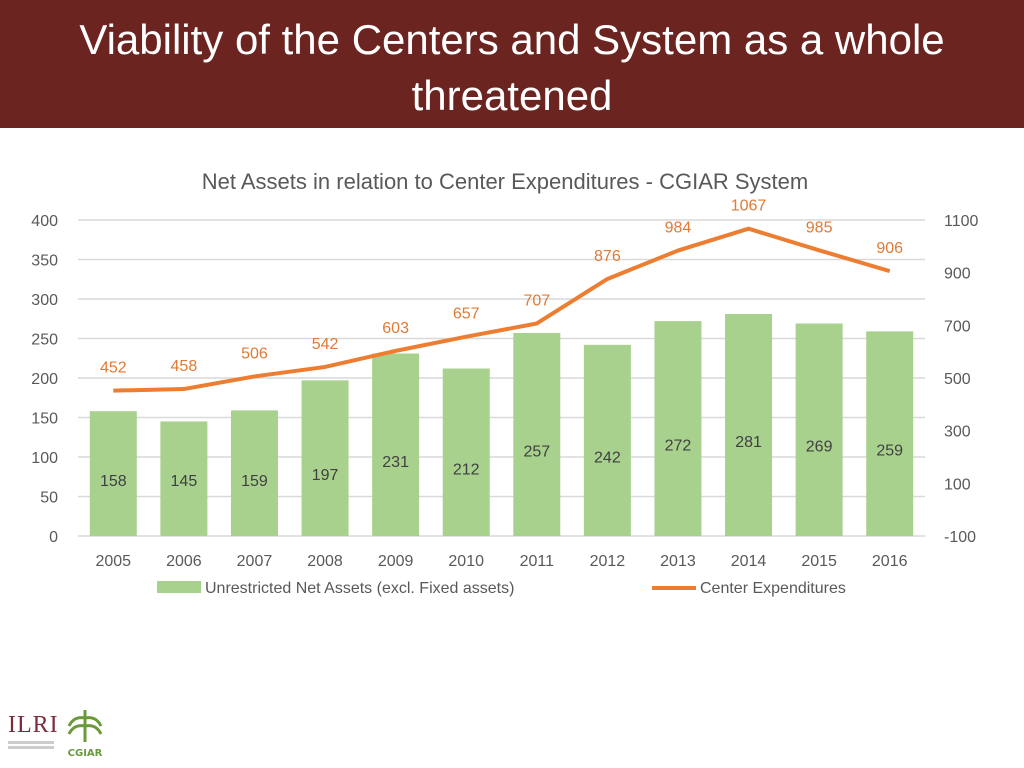  Describe the element at coordinates (254, 353) in the screenshot. I see `line-data-label: 506` at that location.